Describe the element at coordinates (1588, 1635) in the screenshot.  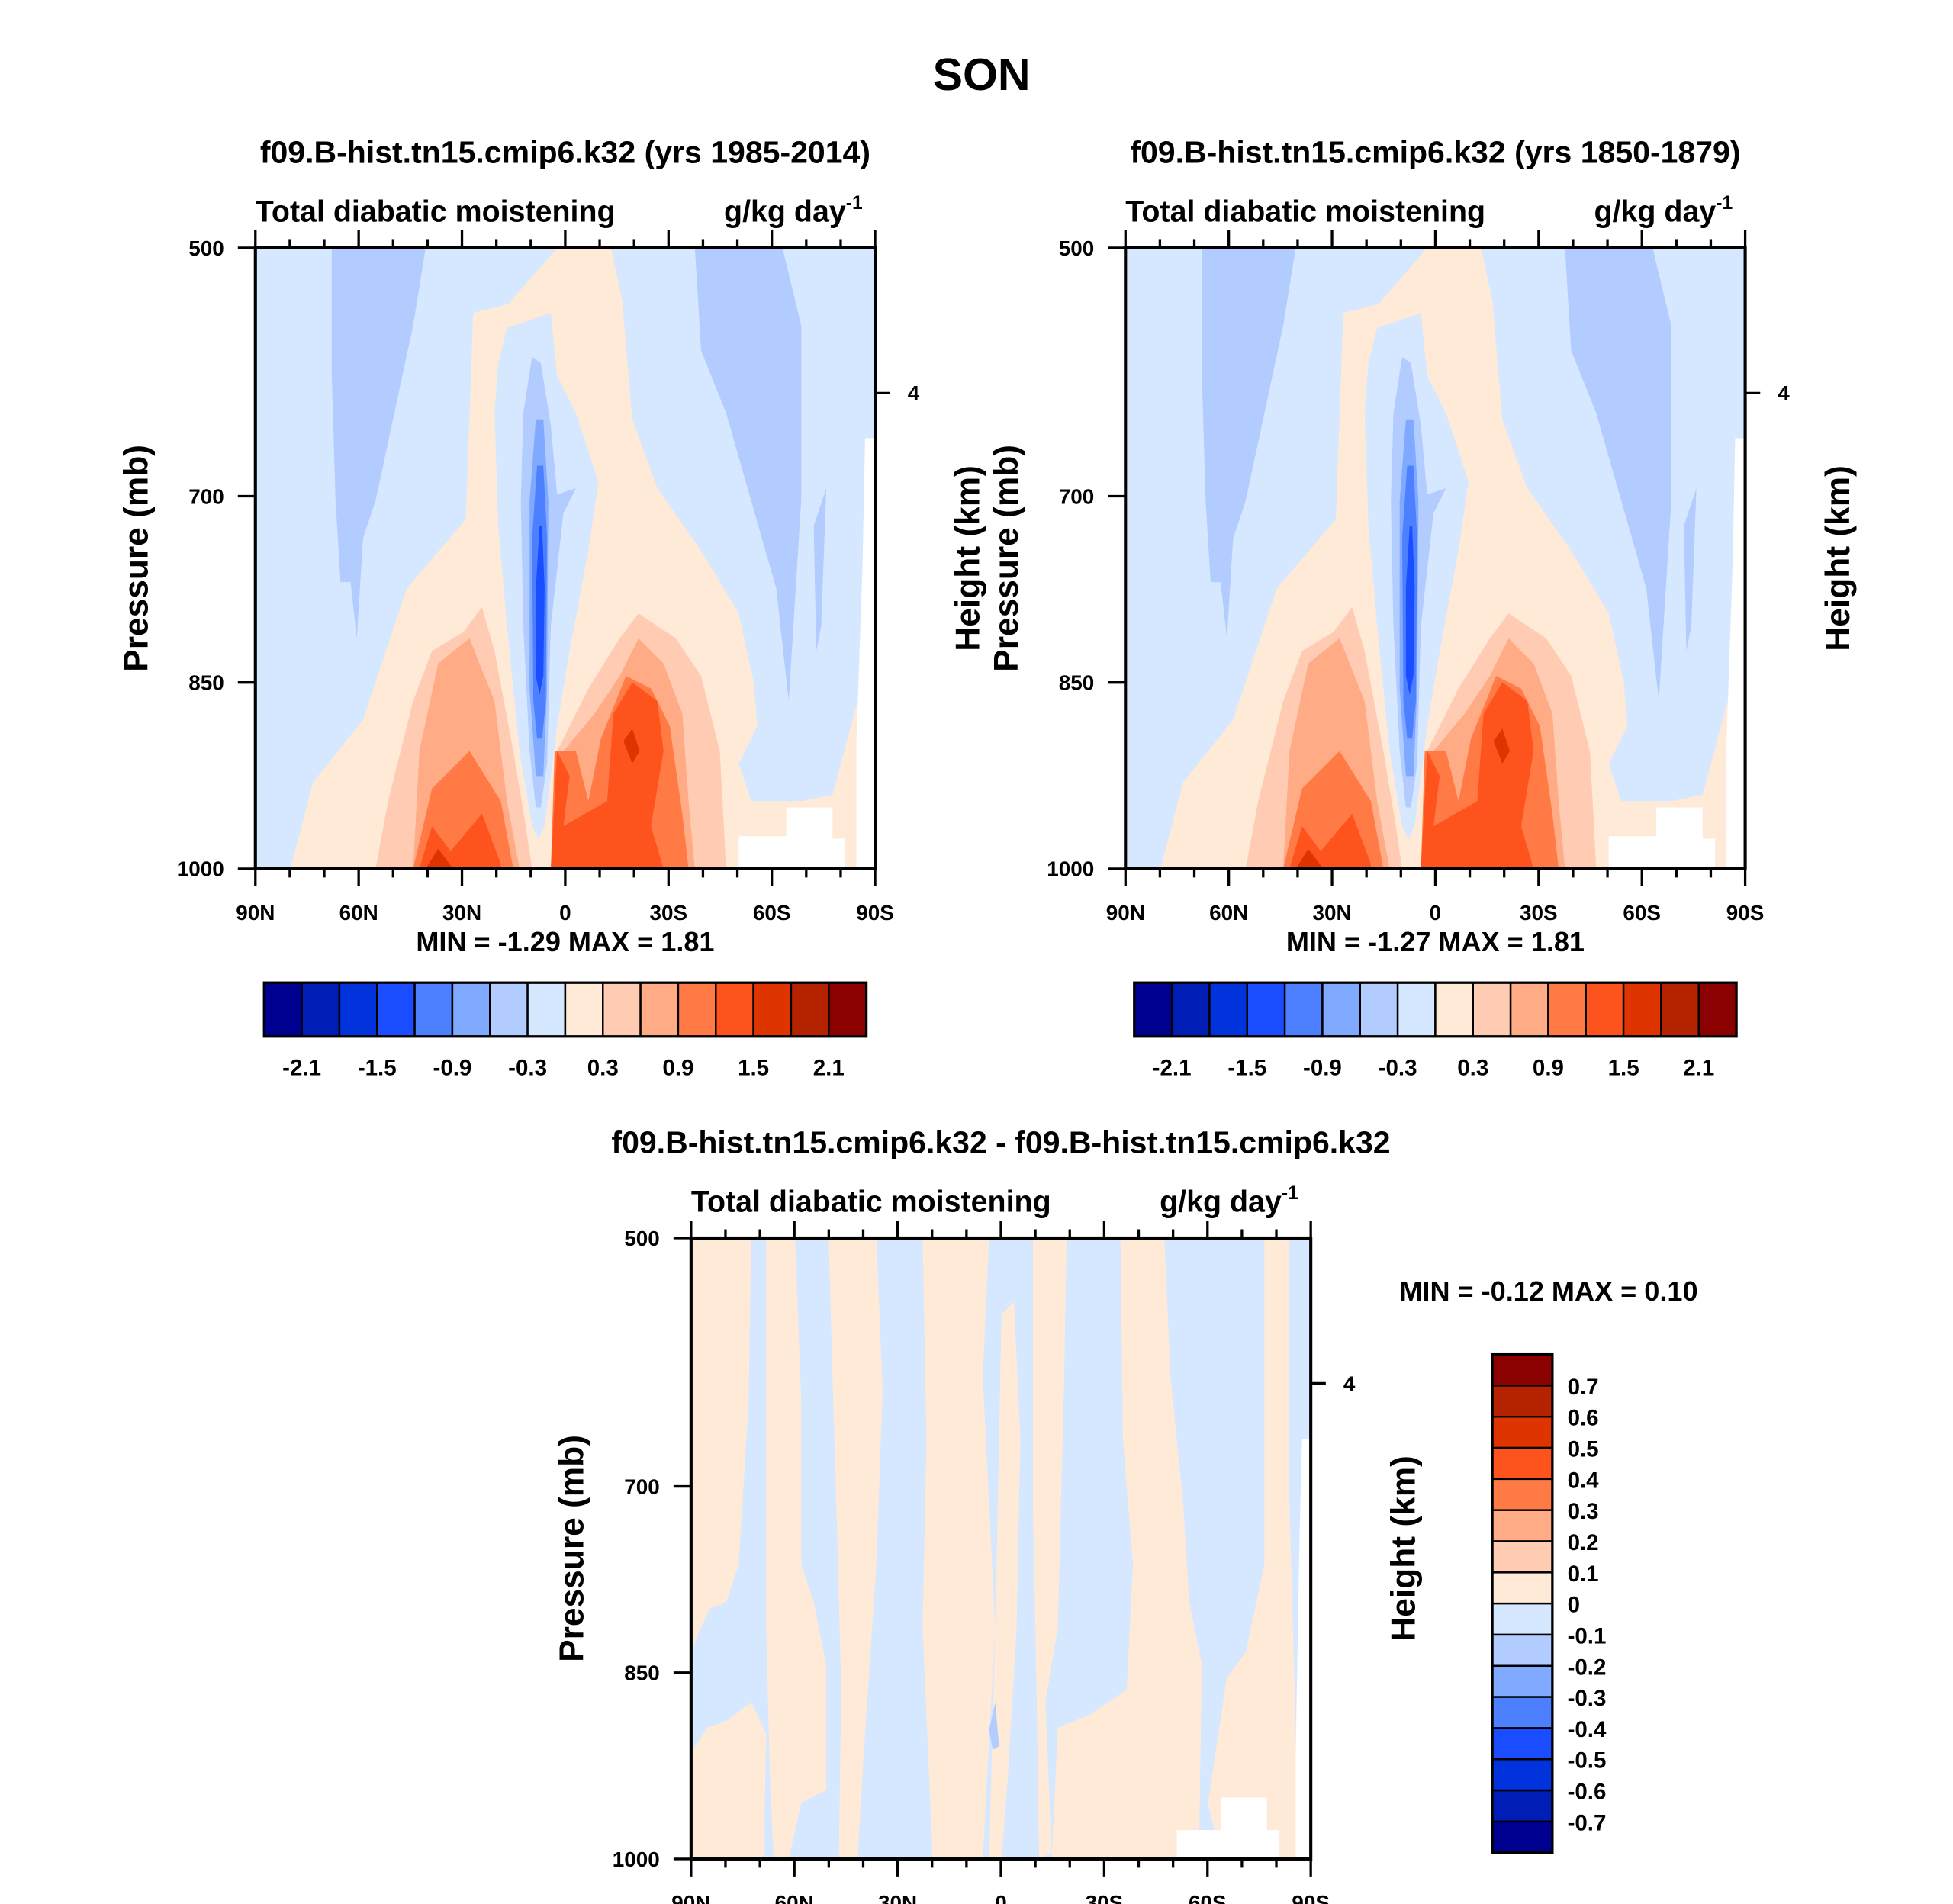
I see `colorbar-label: -0.1` at that location.